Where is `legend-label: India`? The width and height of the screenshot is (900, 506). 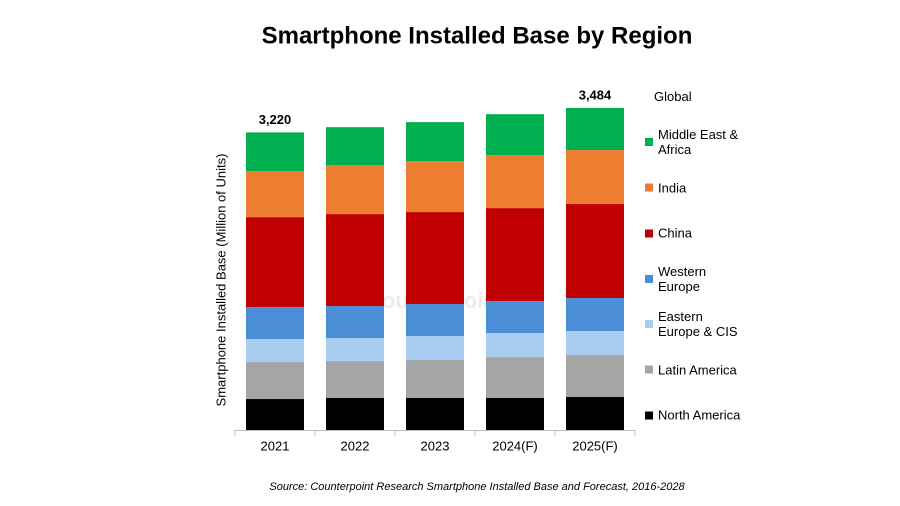
legend-label: India is located at coordinates (672, 187).